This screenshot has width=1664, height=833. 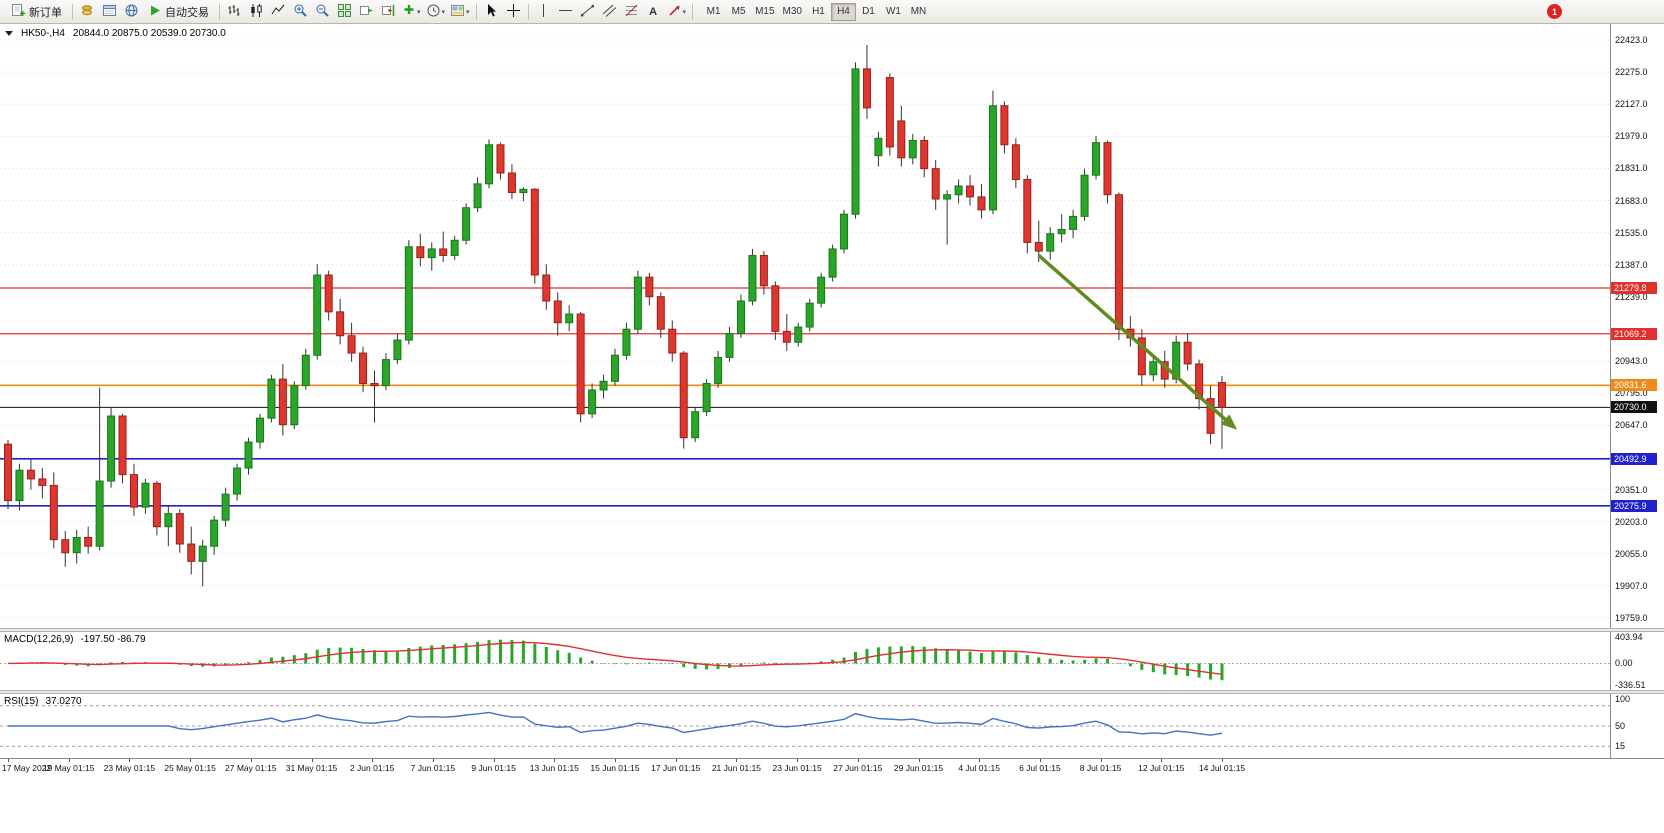 I want to click on tile-windows-icon, so click(x=344, y=12).